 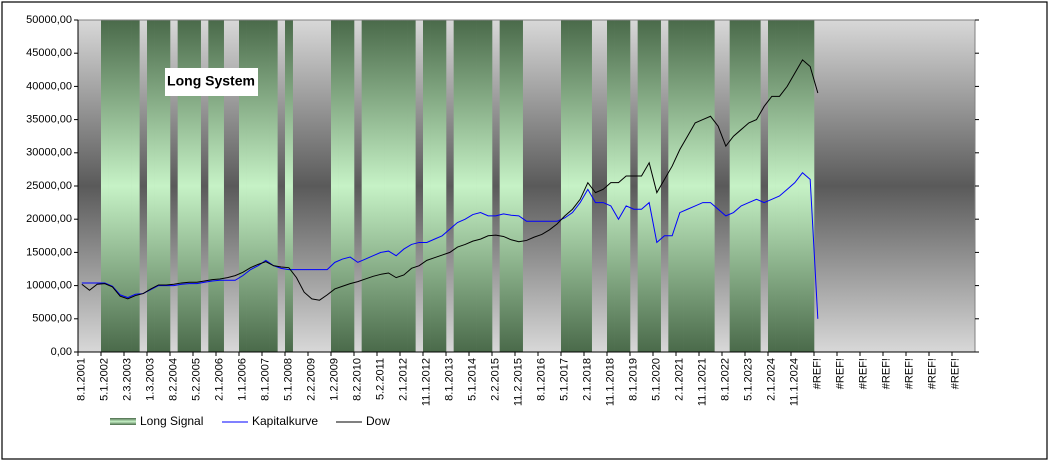 What do you see at coordinates (211, 82) in the screenshot?
I see `title-box` at bounding box center [211, 82].